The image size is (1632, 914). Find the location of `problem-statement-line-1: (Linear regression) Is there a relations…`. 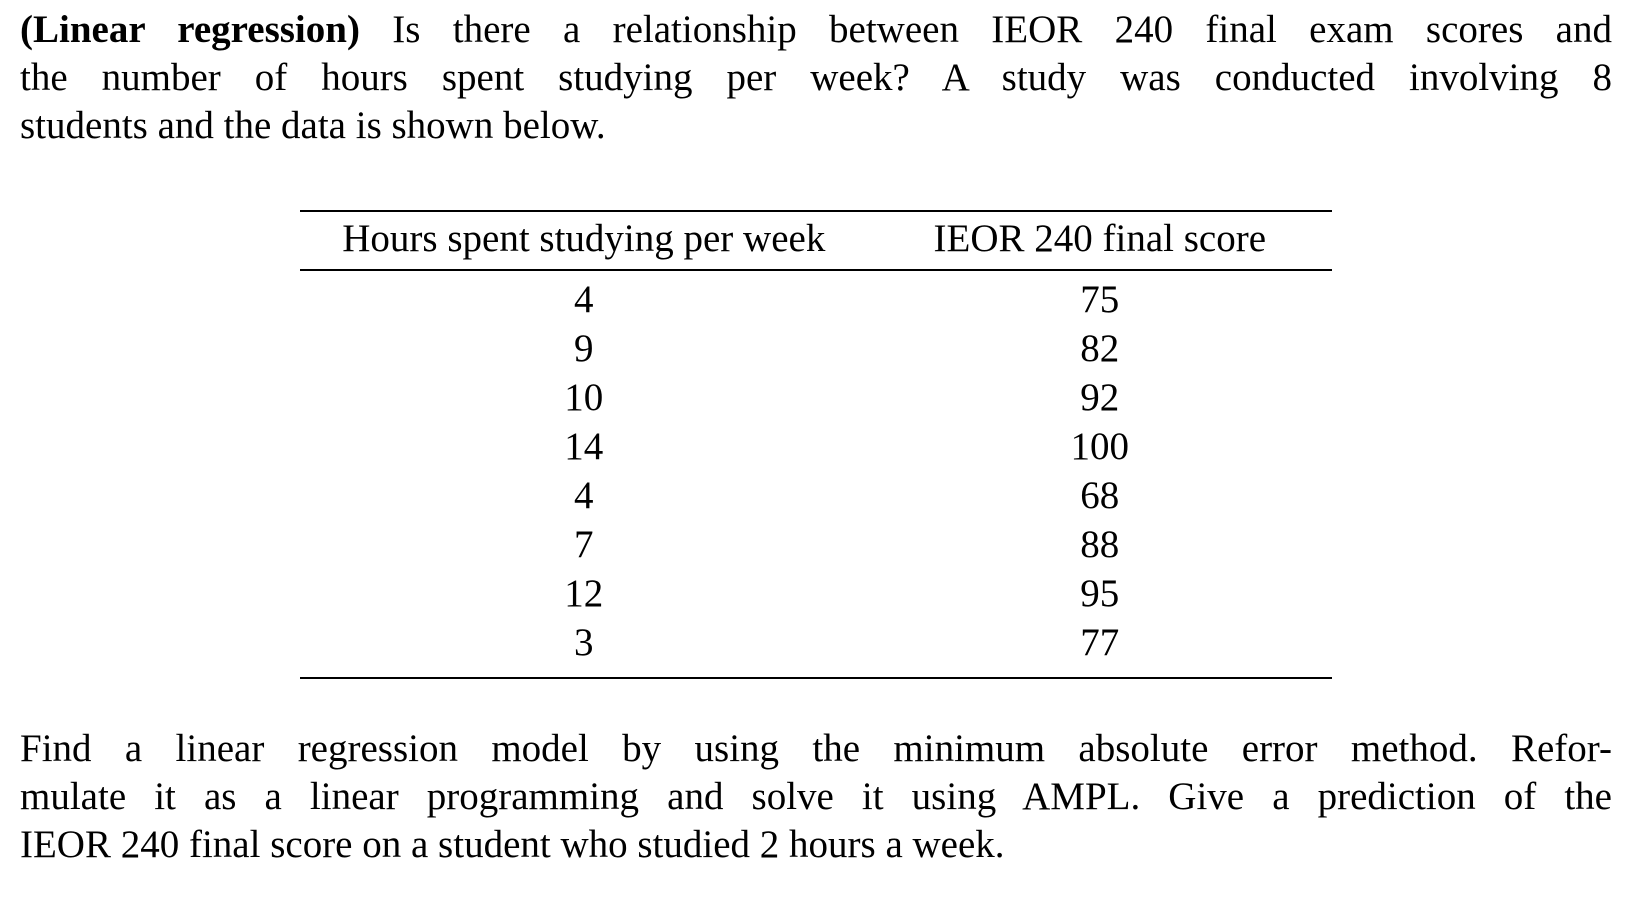

problem-statement-line-1: (Linear regression) Is there a relations… is located at coordinates (816, 30).